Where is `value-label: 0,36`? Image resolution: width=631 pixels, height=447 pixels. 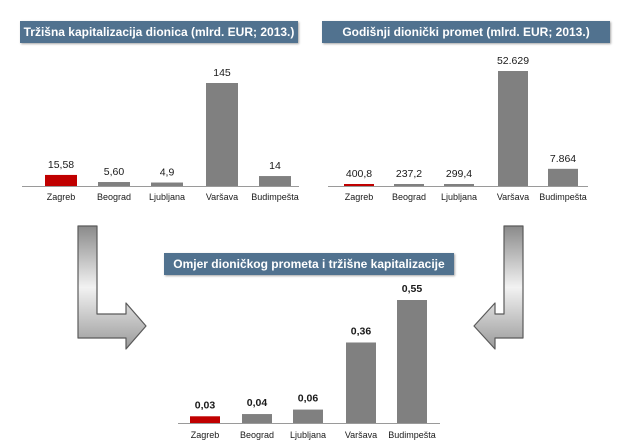
value-label: 0,36 is located at coordinates (361, 331).